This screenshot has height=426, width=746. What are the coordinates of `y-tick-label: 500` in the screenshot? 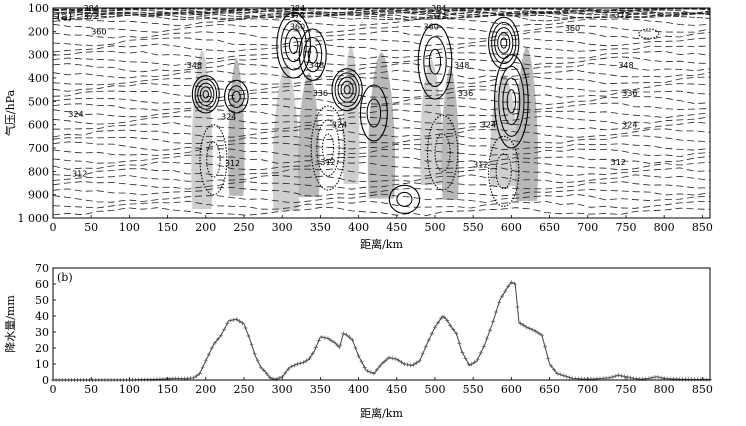 It's located at (38, 101).